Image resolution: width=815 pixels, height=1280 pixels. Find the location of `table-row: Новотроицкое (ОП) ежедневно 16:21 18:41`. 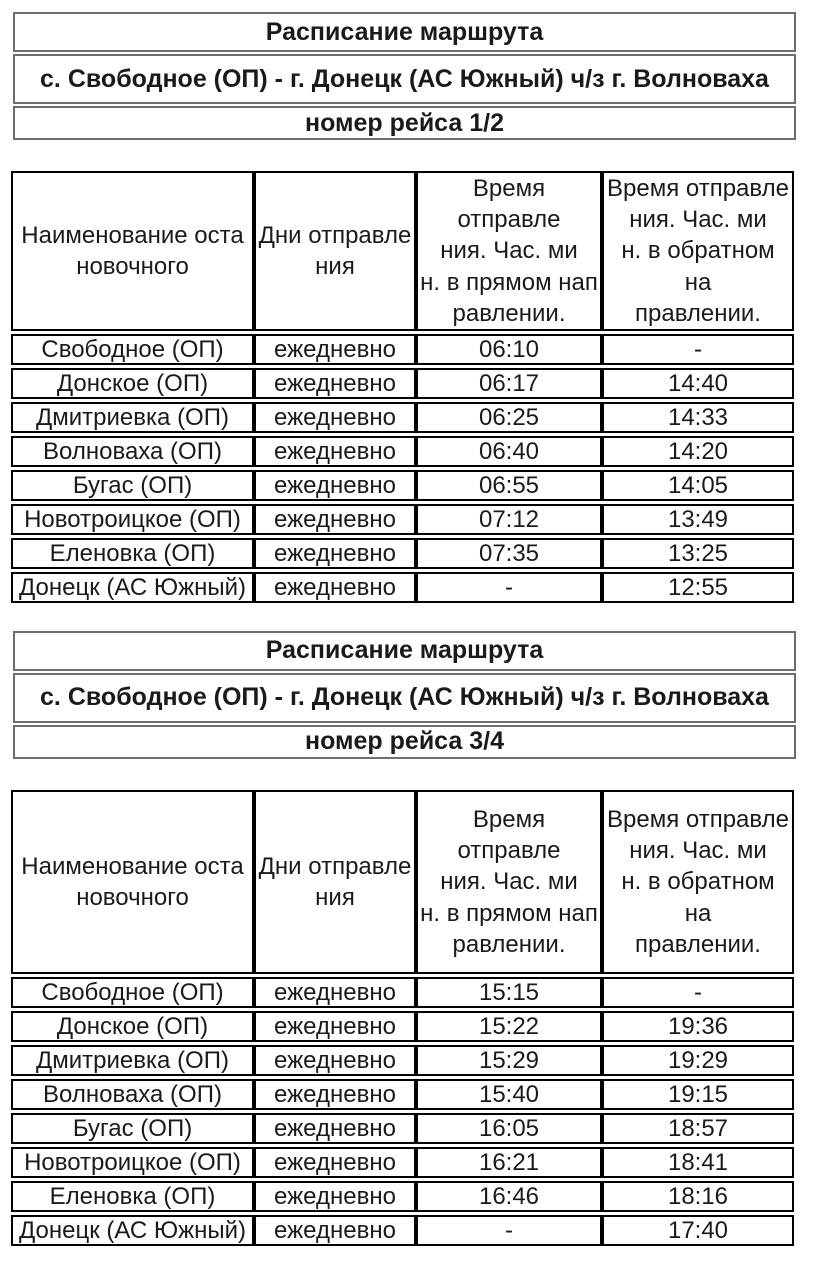

table-row: Новотроицкое (ОП) ежедневно 16:21 18:41 is located at coordinates (402, 1162).